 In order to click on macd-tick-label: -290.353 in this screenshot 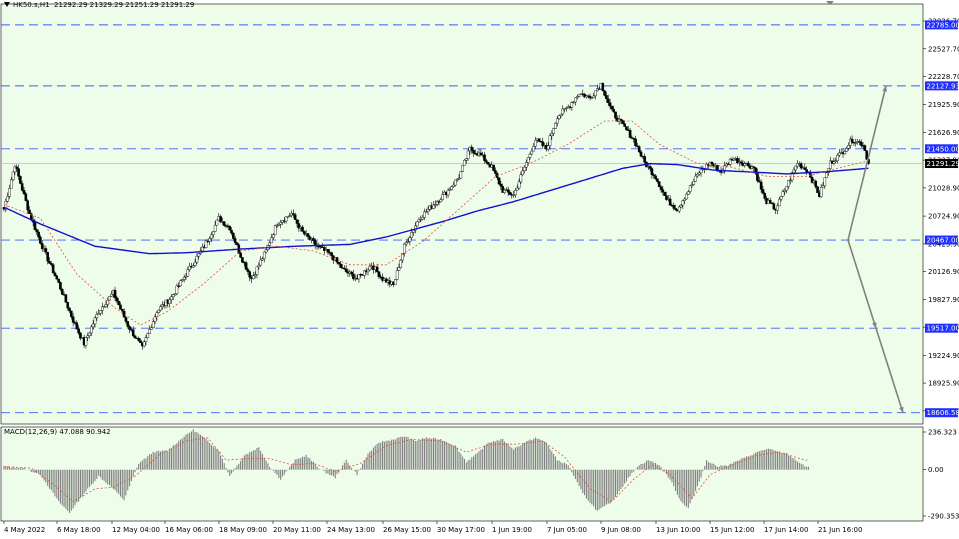, I will do `click(943, 517)`.